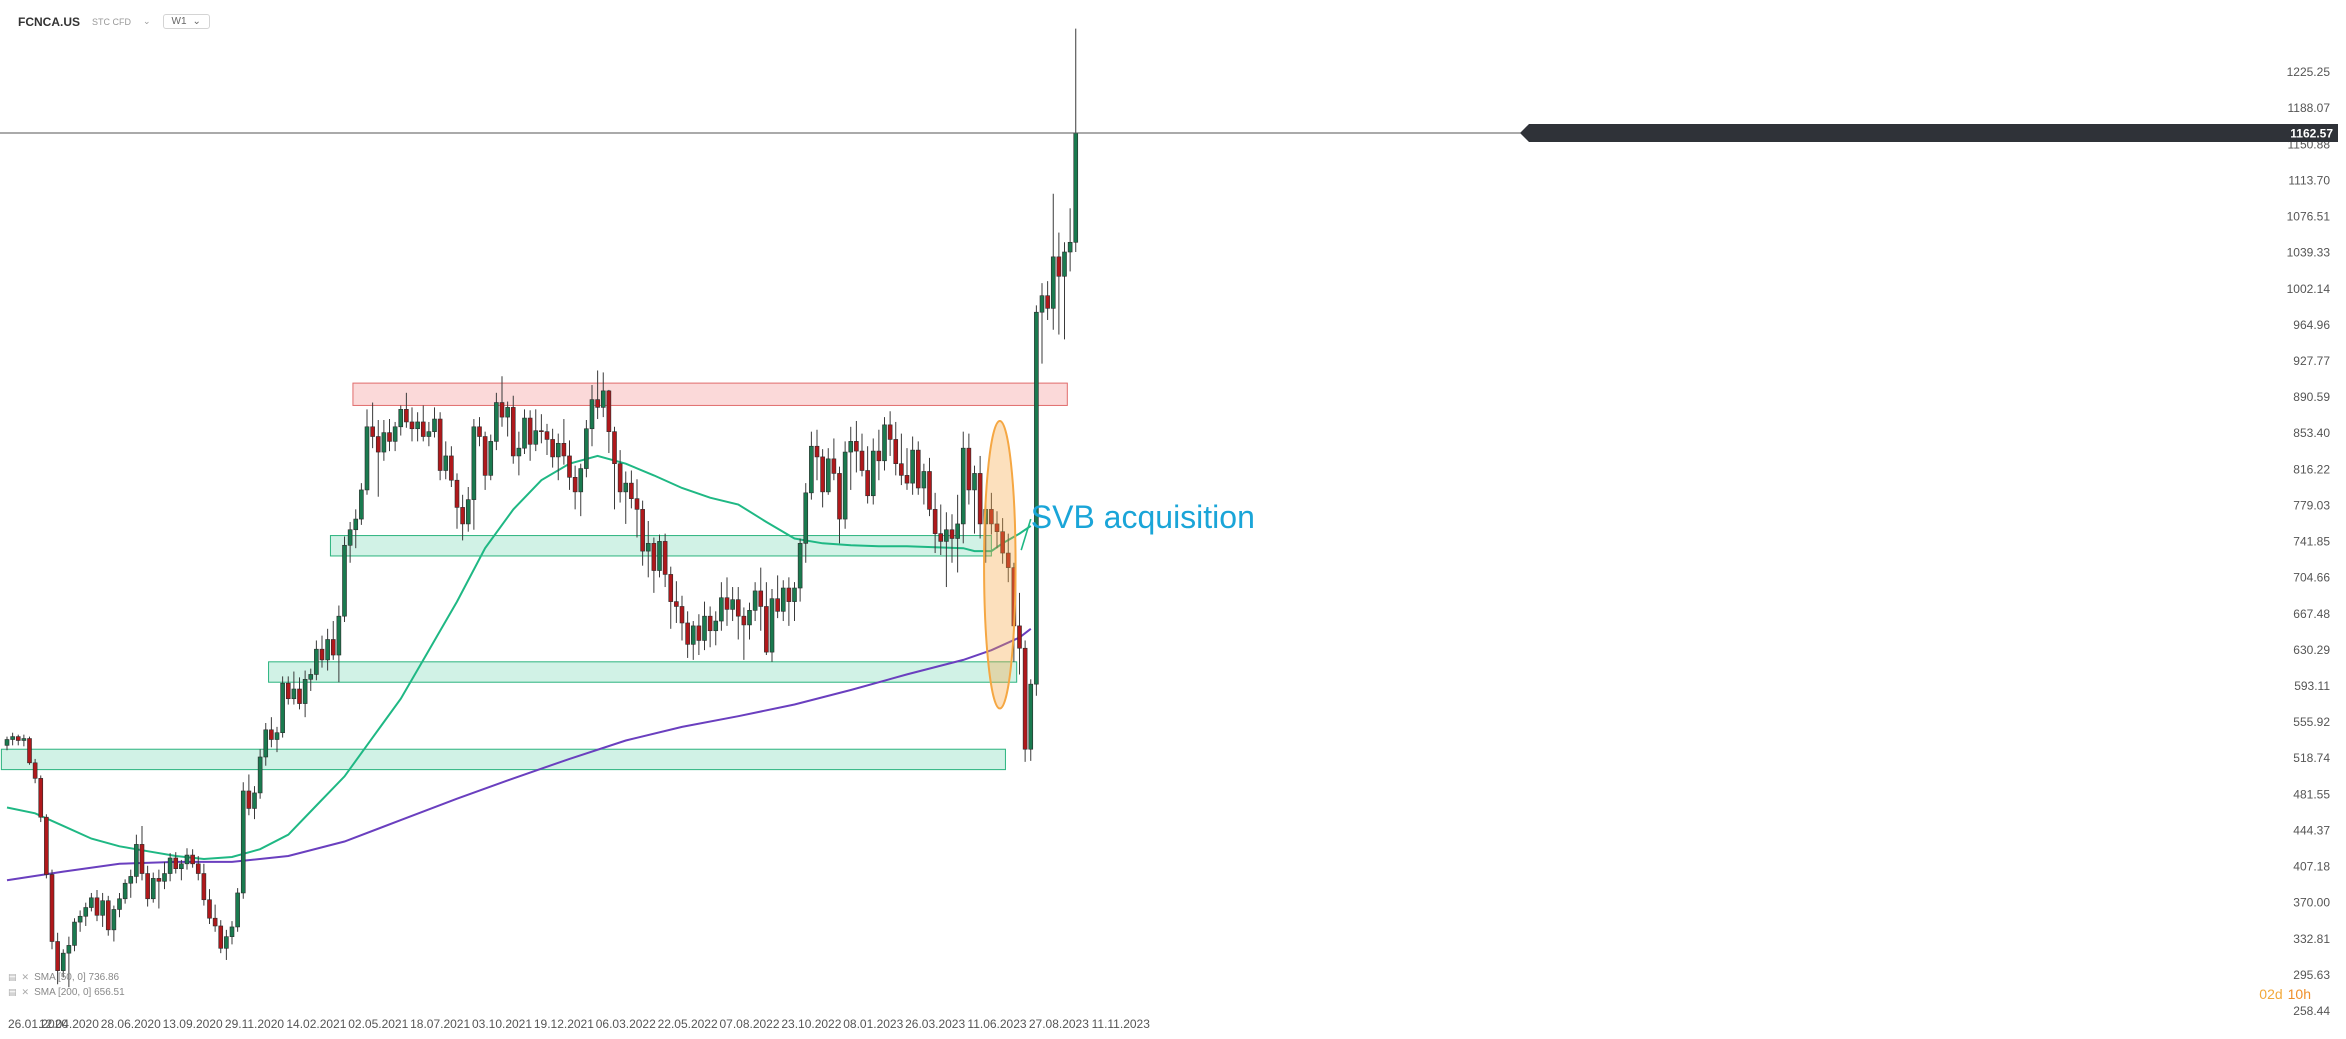 This screenshot has width=2346, height=1039. What do you see at coordinates (25, 992) in the screenshot?
I see `close-icon: ✕` at bounding box center [25, 992].